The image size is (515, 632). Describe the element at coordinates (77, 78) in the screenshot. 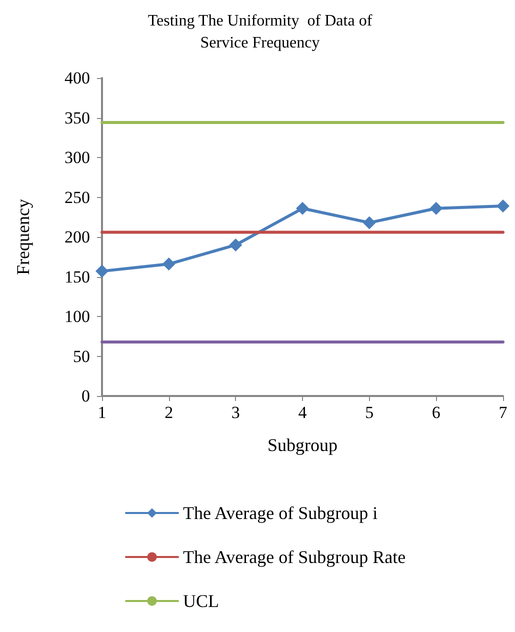

I see `y-tick-label: 400` at that location.